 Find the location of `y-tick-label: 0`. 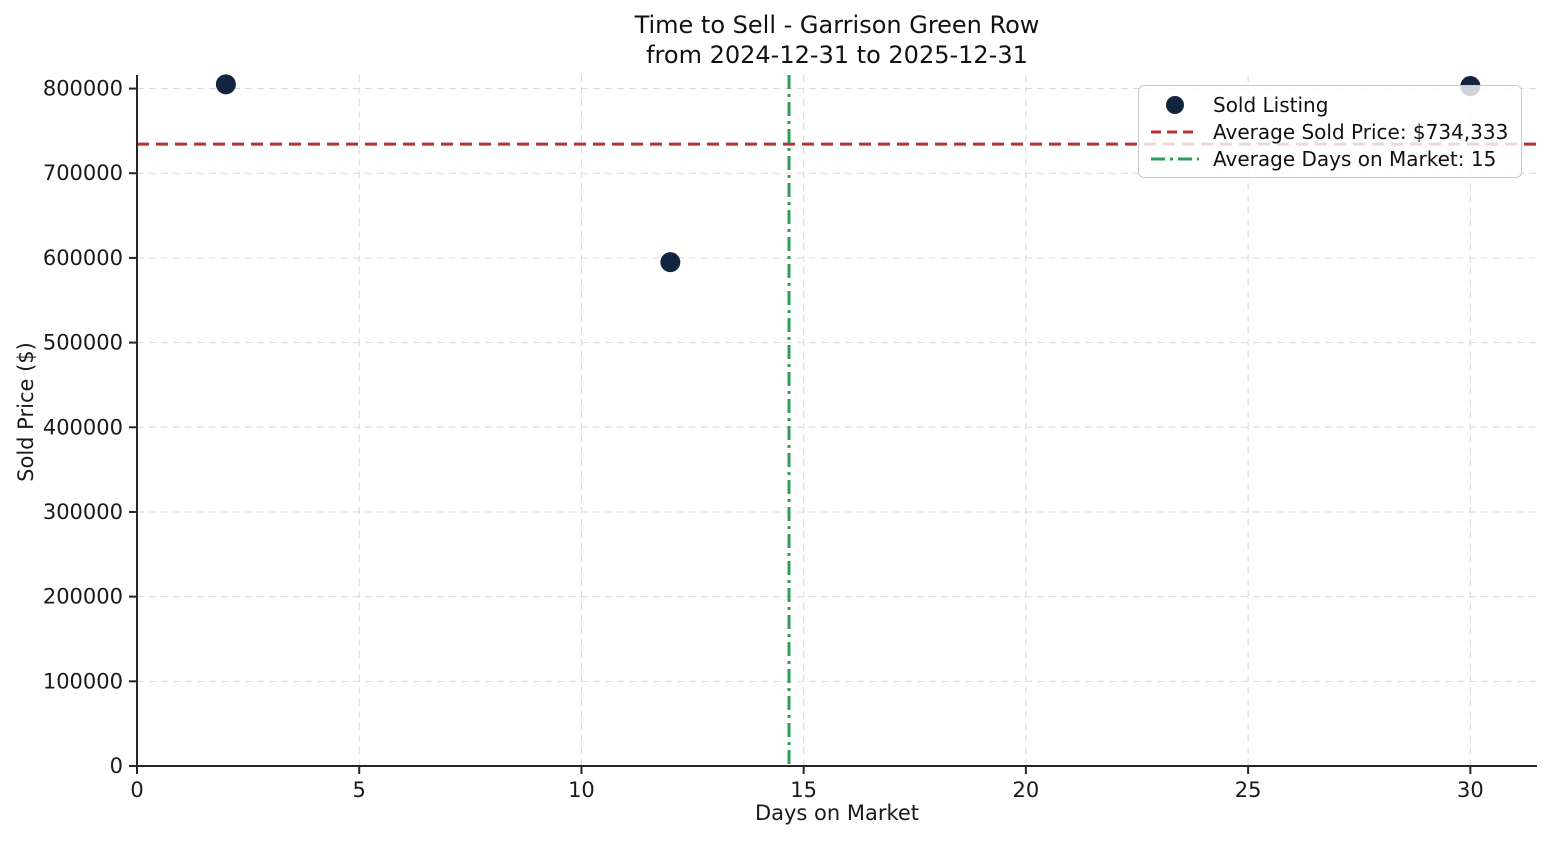

y-tick-label: 0 is located at coordinates (116, 766).